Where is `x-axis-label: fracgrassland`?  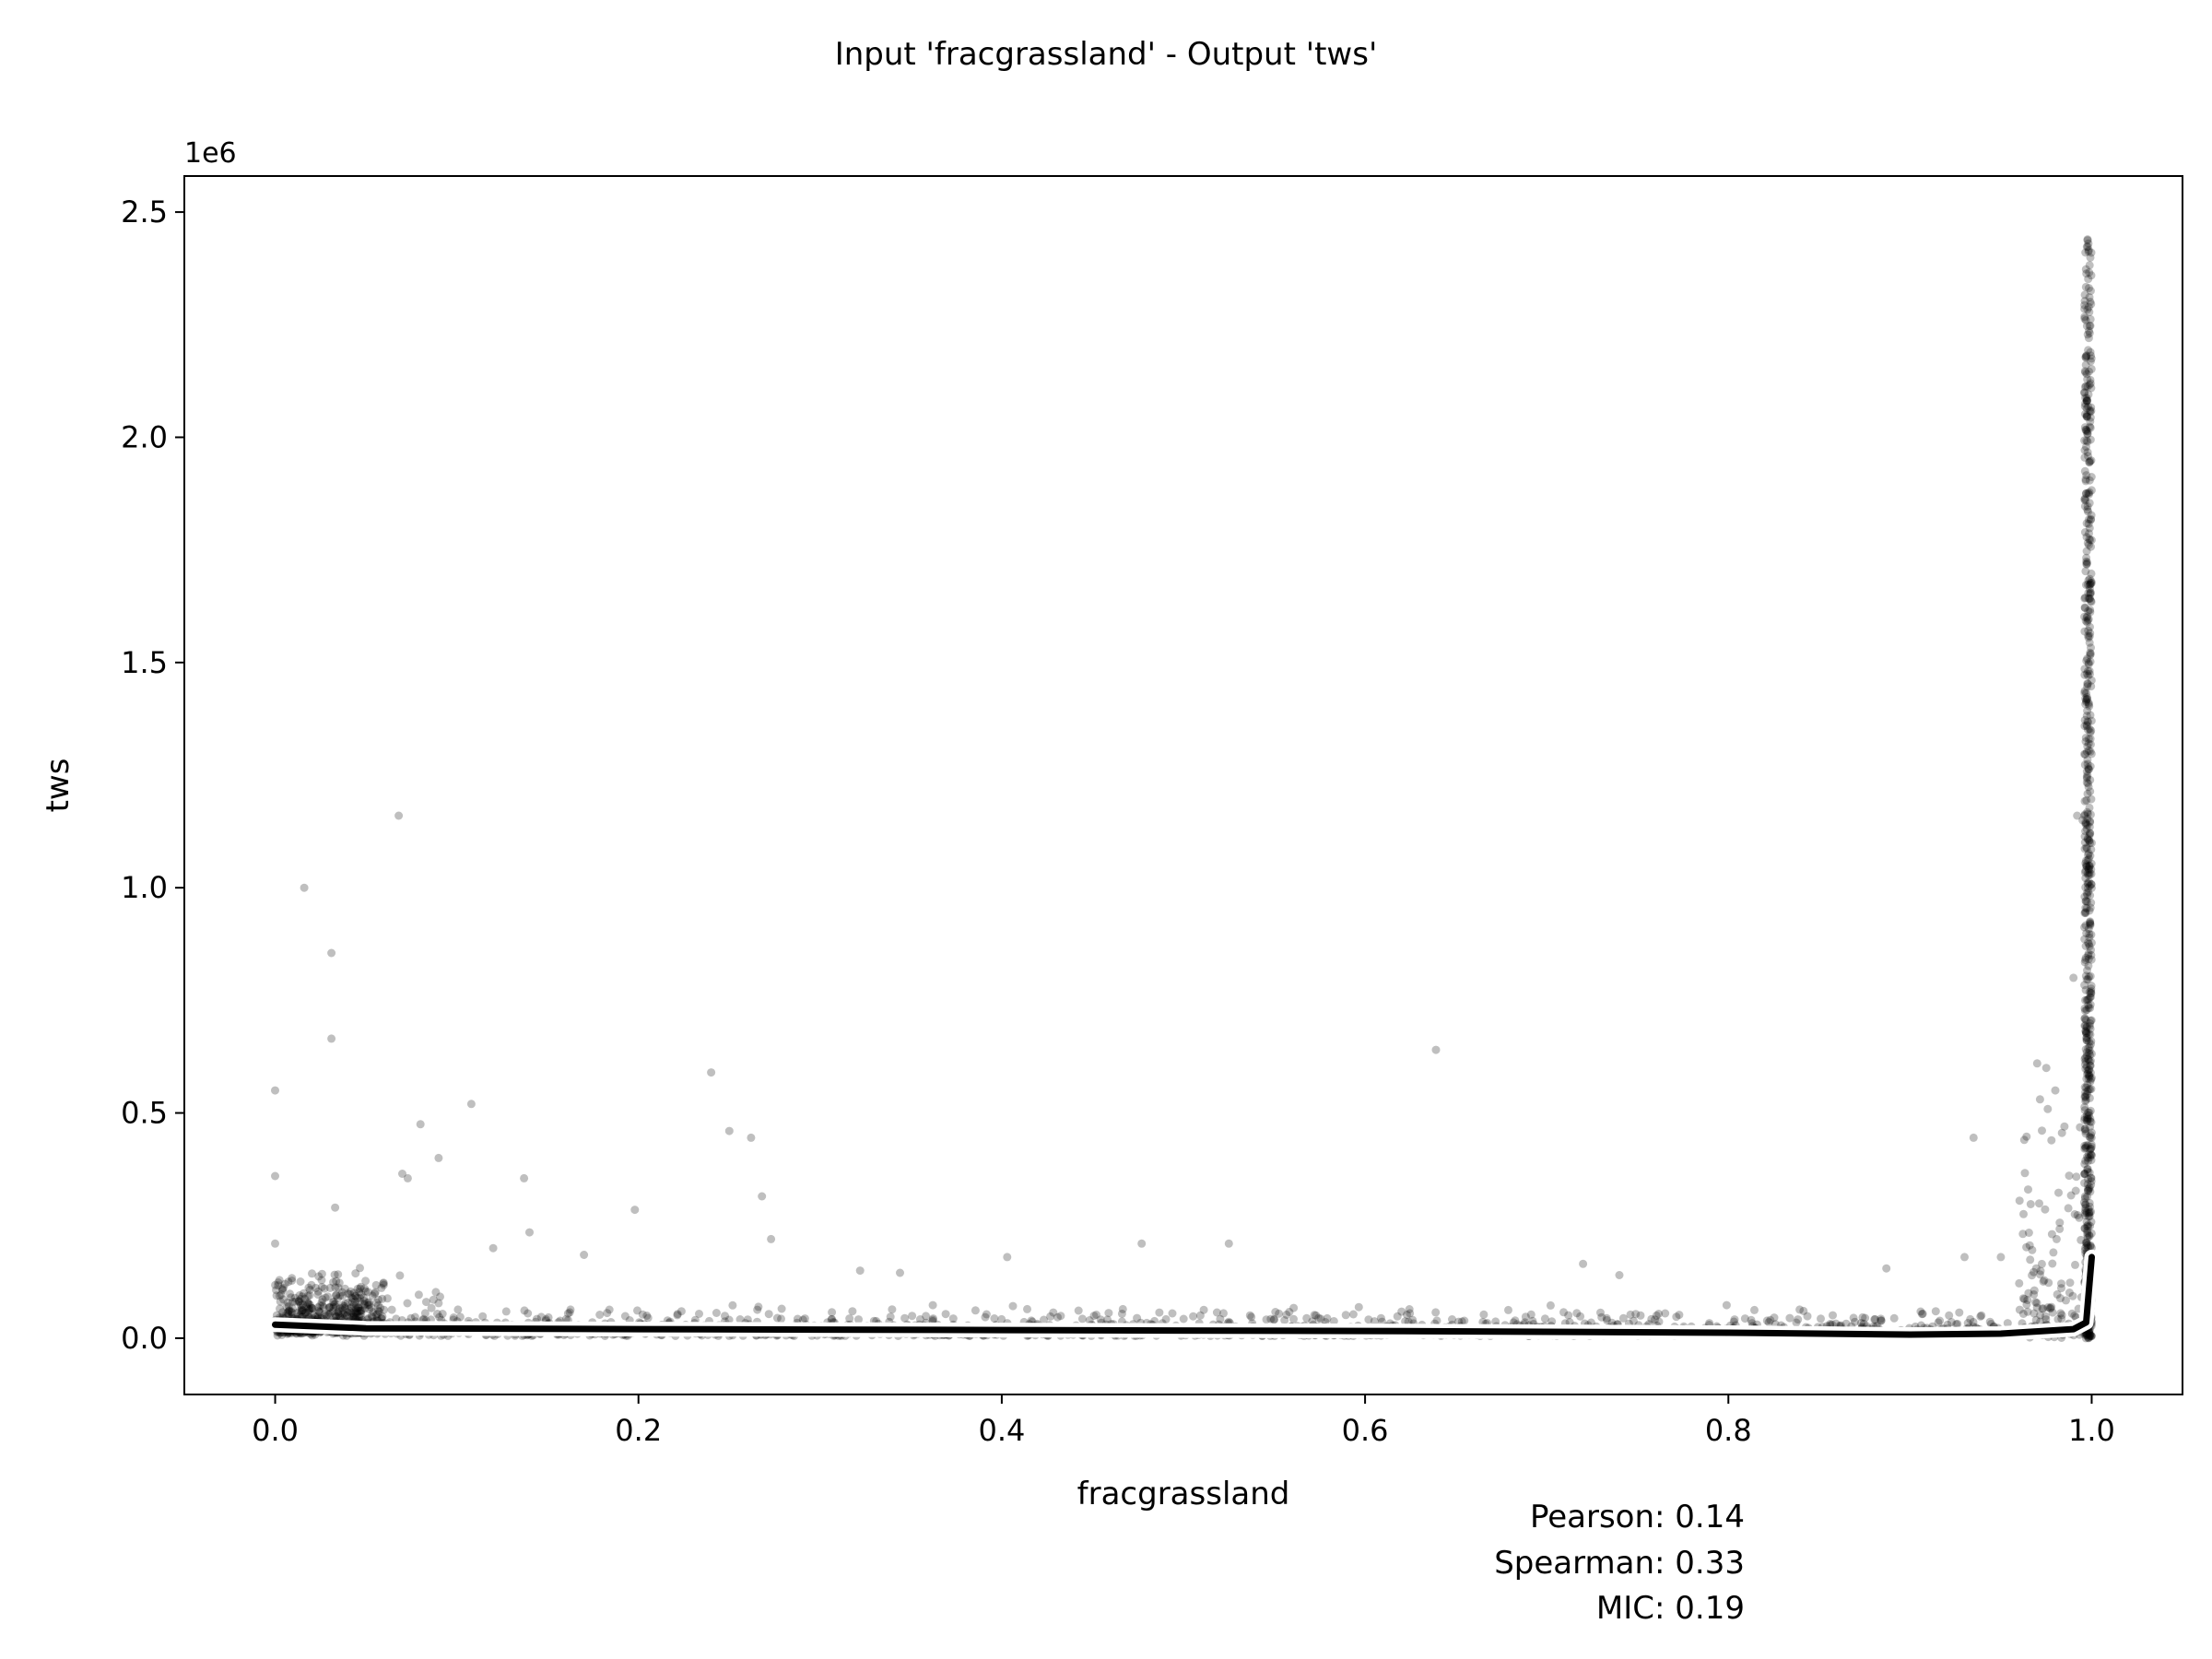
x-axis-label: fracgrassland is located at coordinates (1183, 1494).